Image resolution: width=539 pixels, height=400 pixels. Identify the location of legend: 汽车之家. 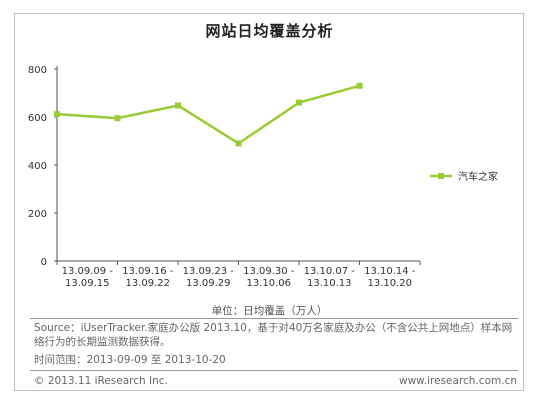
(464, 176).